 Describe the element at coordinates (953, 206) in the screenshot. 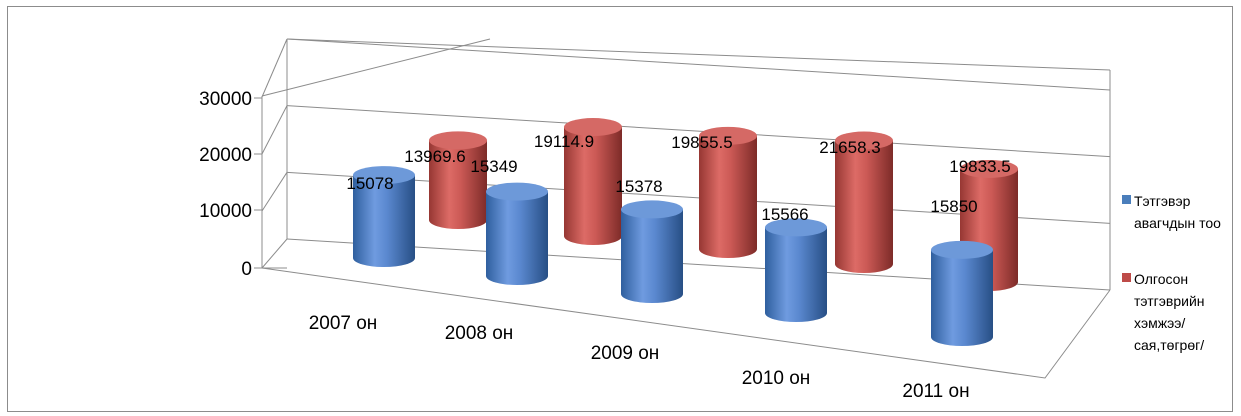

I see `data-label: 15850` at that location.